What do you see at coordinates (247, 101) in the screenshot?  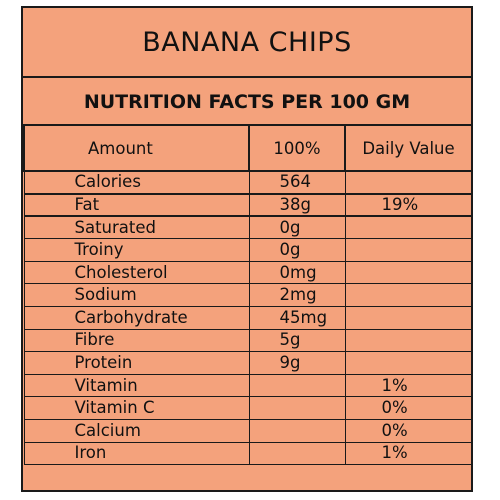 I see `nutrition-subtitle: NUTRITION FACTS PER 100 GM` at bounding box center [247, 101].